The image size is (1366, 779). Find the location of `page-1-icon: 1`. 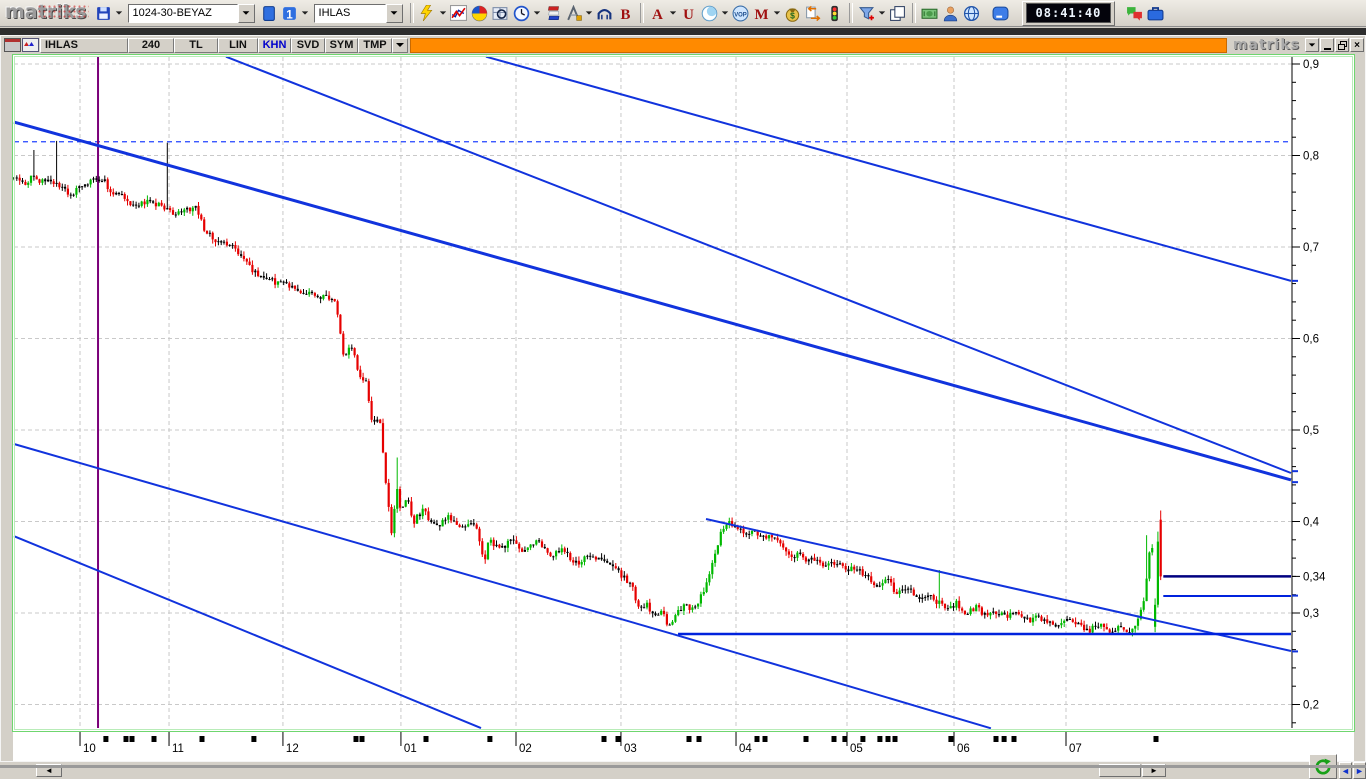

page-1-icon: 1 is located at coordinates (290, 13).